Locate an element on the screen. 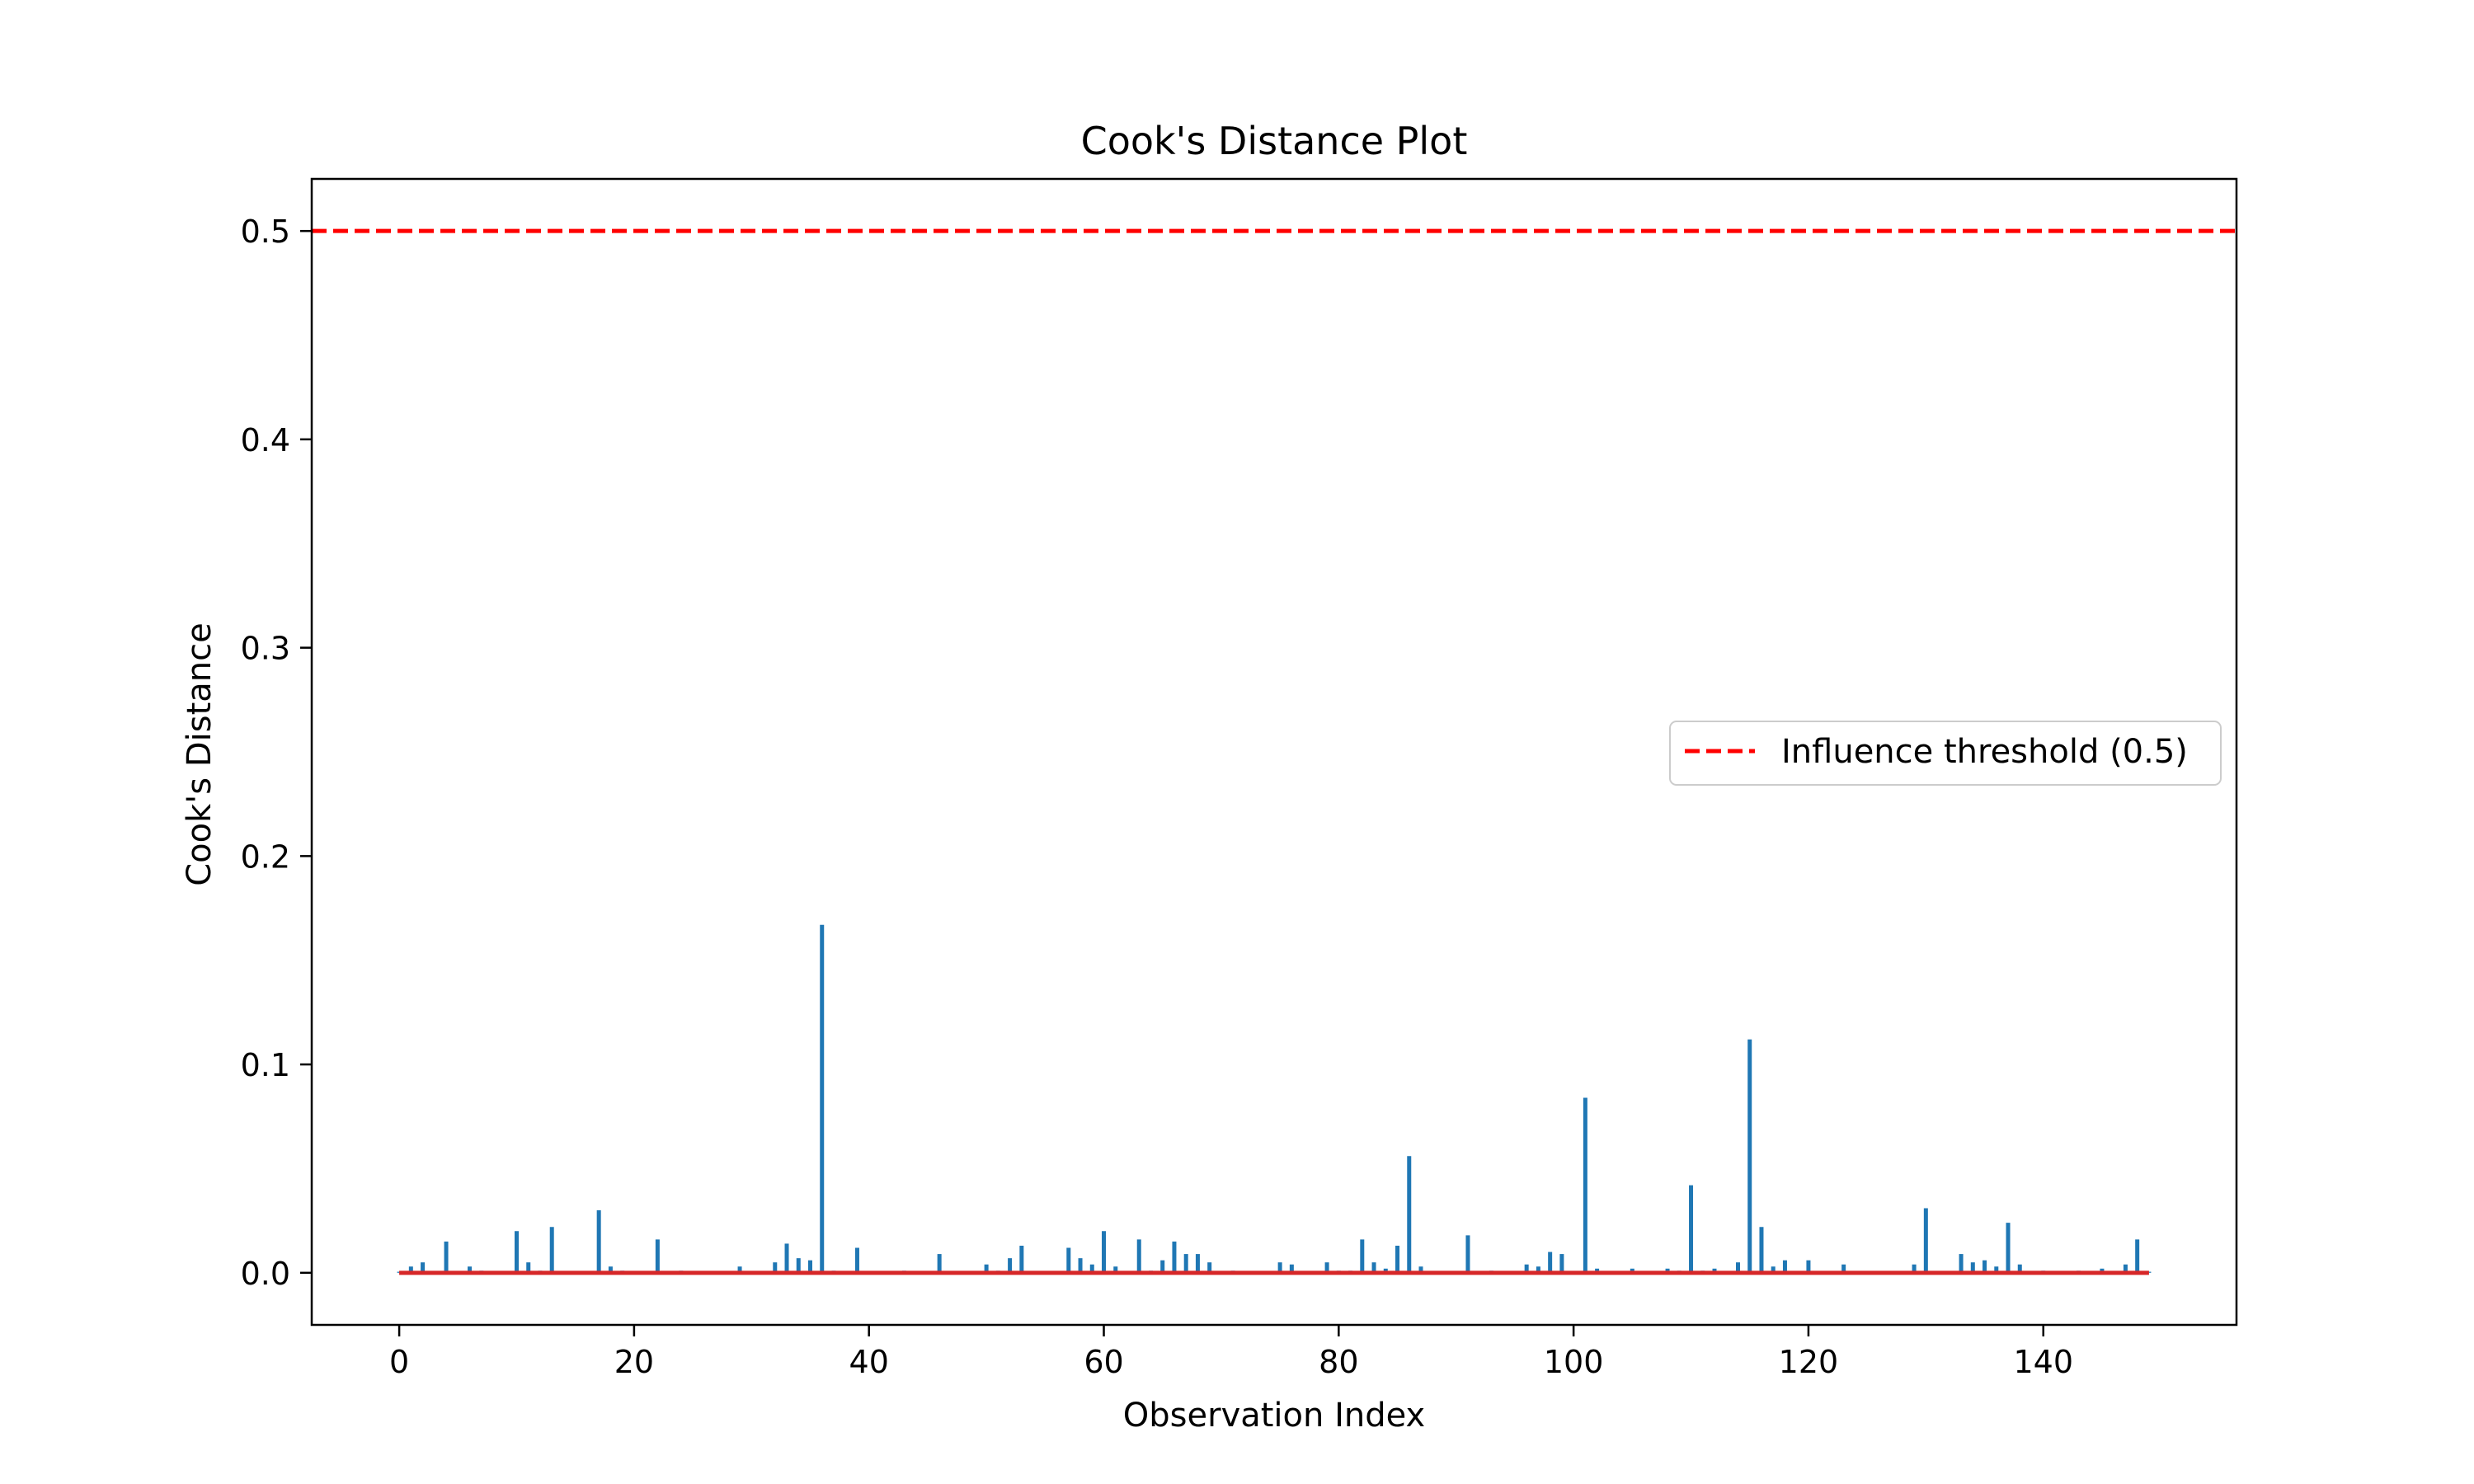 Image resolution: width=2474 pixels, height=1484 pixels. y-tick-label: 0.4 is located at coordinates (265, 440).